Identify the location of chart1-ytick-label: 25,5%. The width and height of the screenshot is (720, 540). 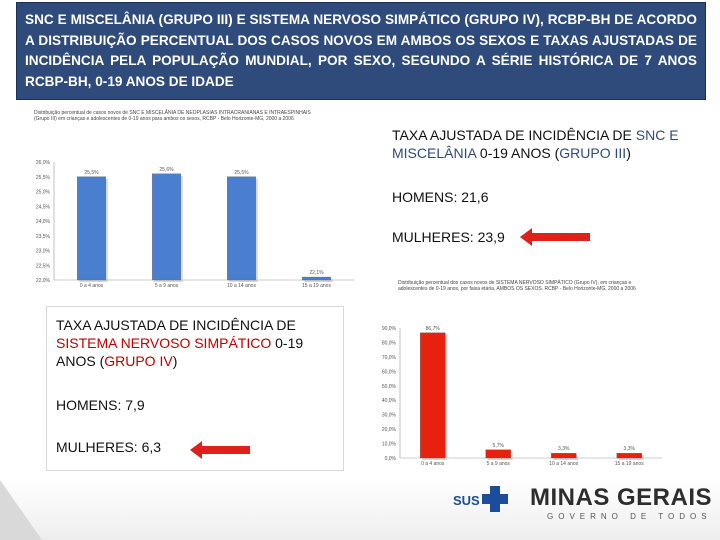
(43, 178).